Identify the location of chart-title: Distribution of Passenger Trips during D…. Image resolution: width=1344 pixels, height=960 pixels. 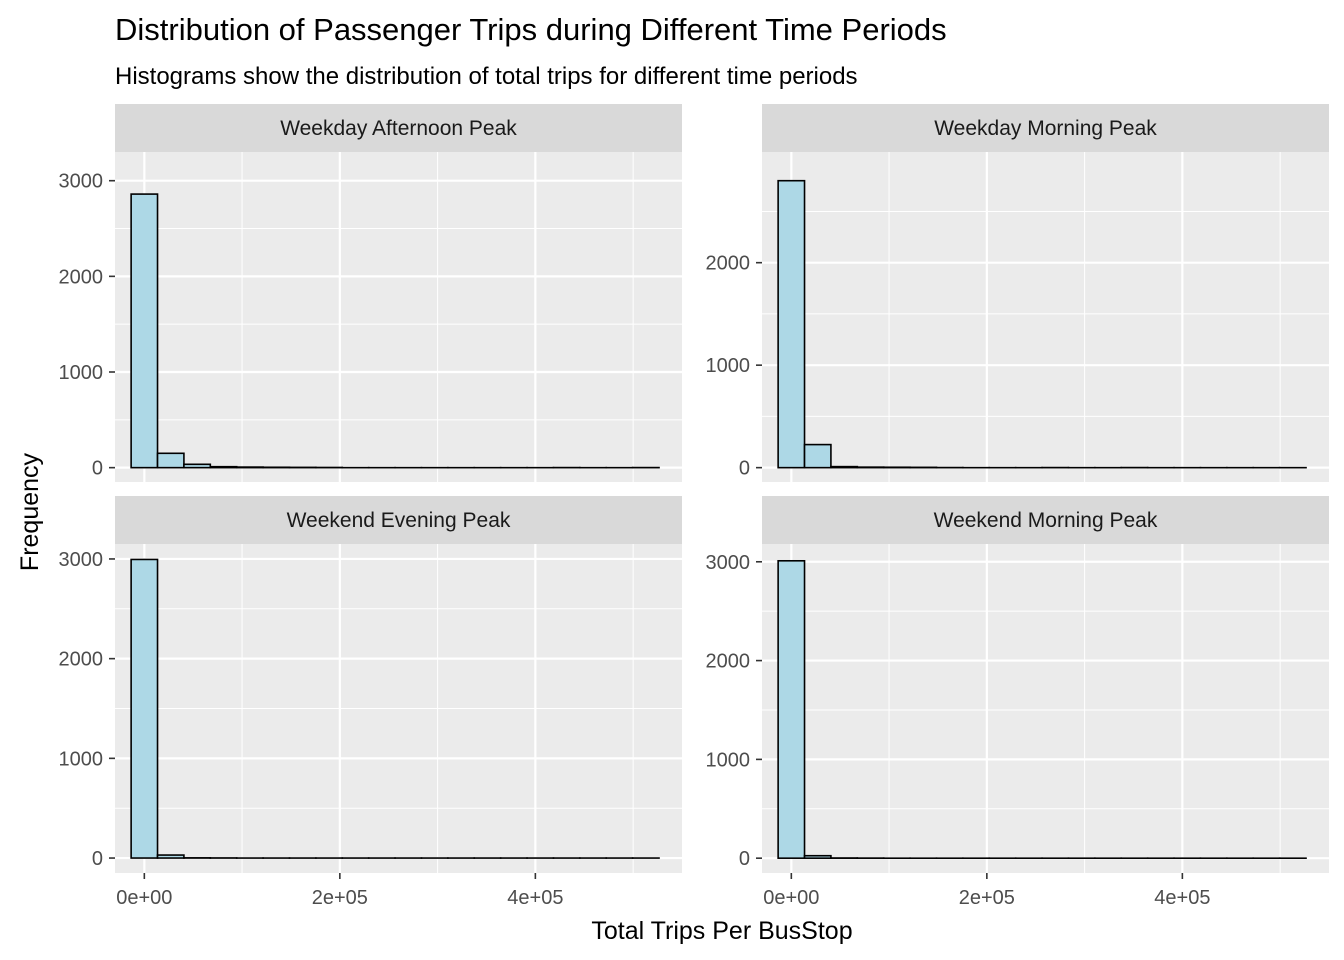
(531, 29).